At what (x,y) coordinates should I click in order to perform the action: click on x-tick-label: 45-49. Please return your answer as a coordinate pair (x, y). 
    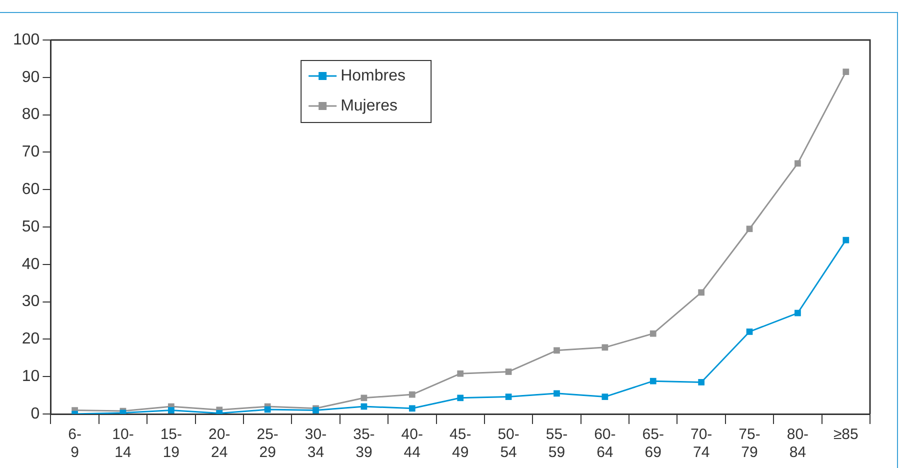
    Looking at the image, I should click on (461, 444).